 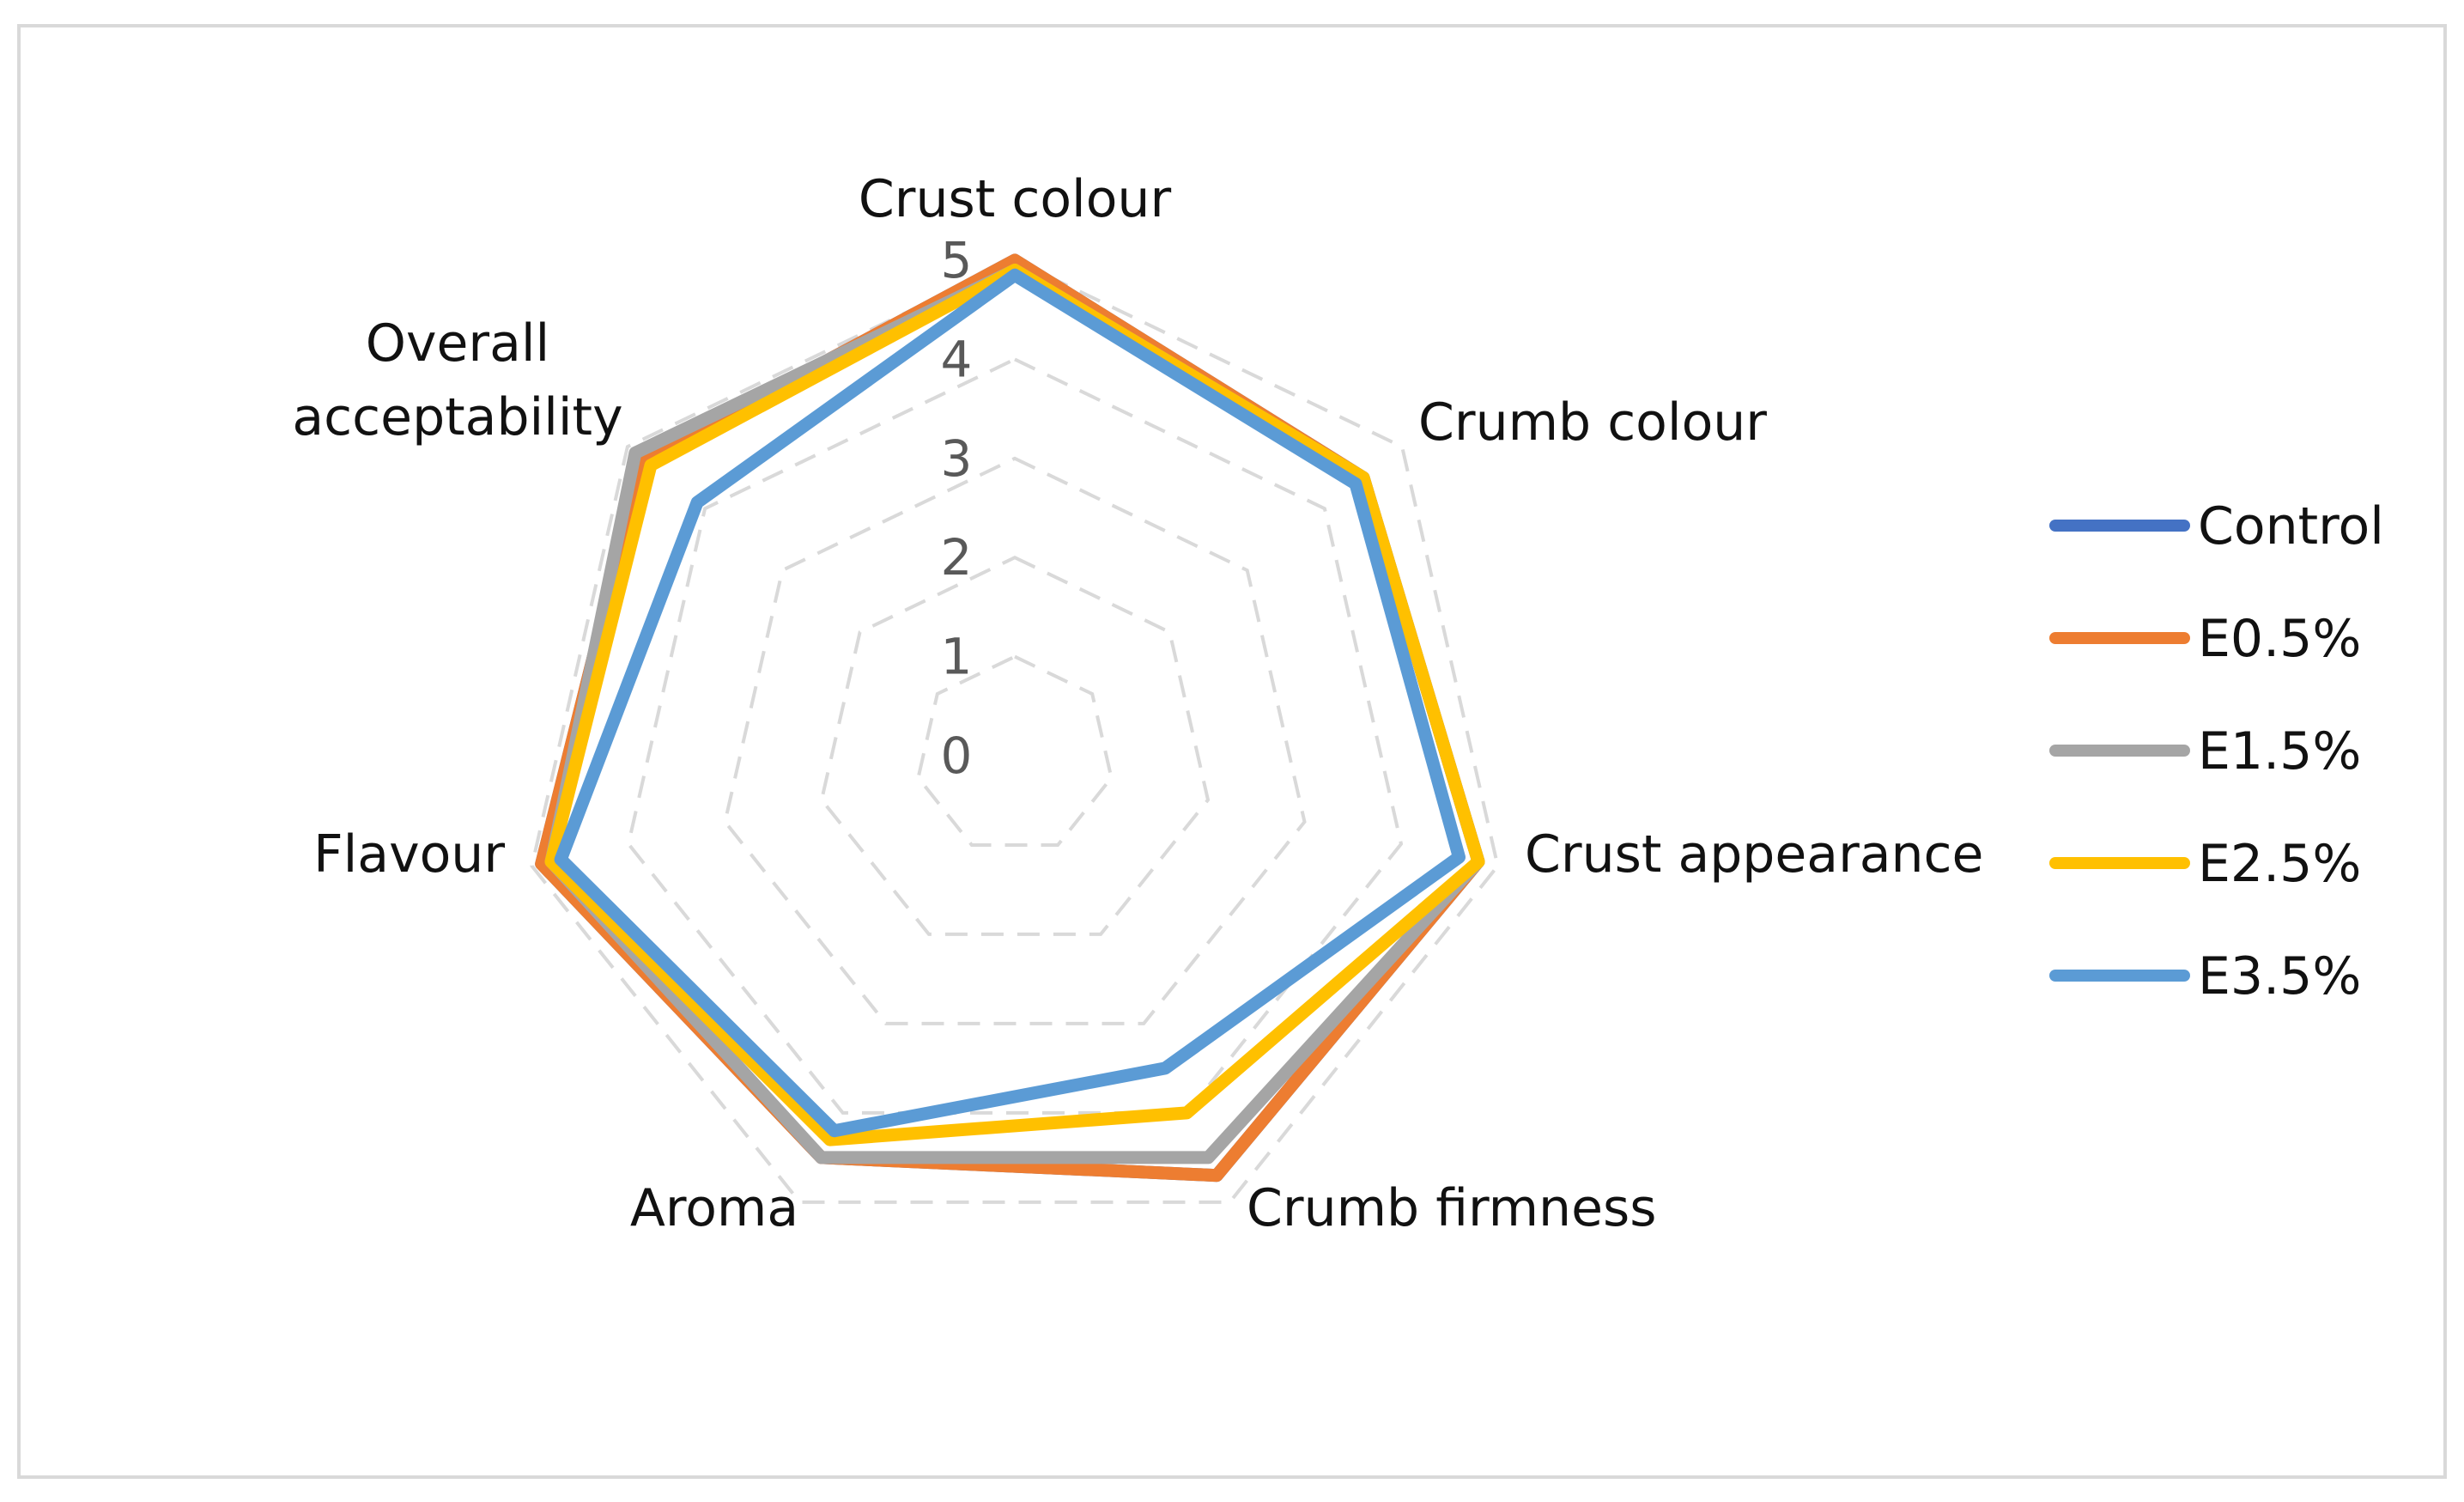 What do you see at coordinates (1452, 1208) in the screenshot?
I see `axis-label: Crumb firmness` at bounding box center [1452, 1208].